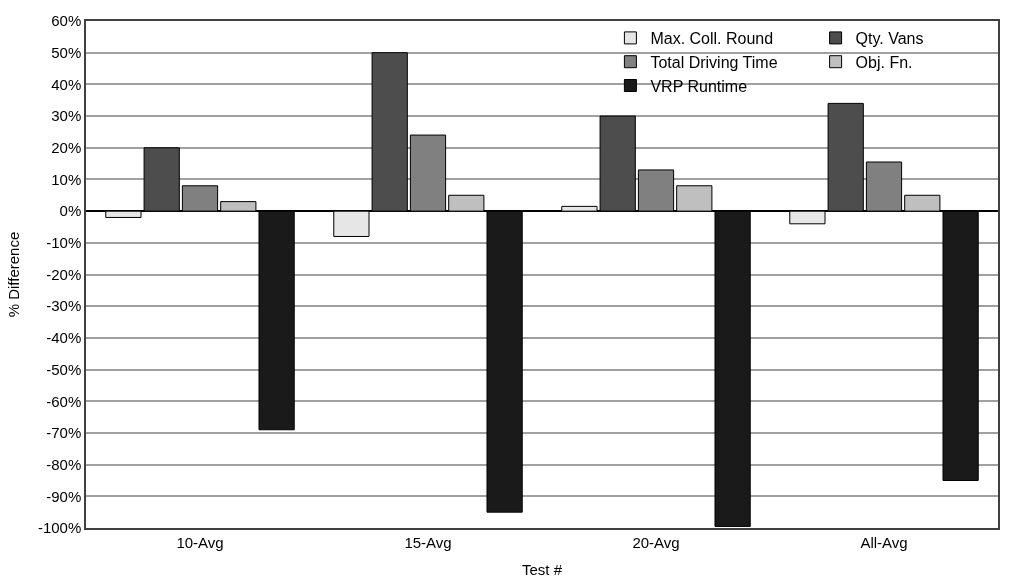  Describe the element at coordinates (59, 528) in the screenshot. I see `y-tick-label: -100%` at that location.